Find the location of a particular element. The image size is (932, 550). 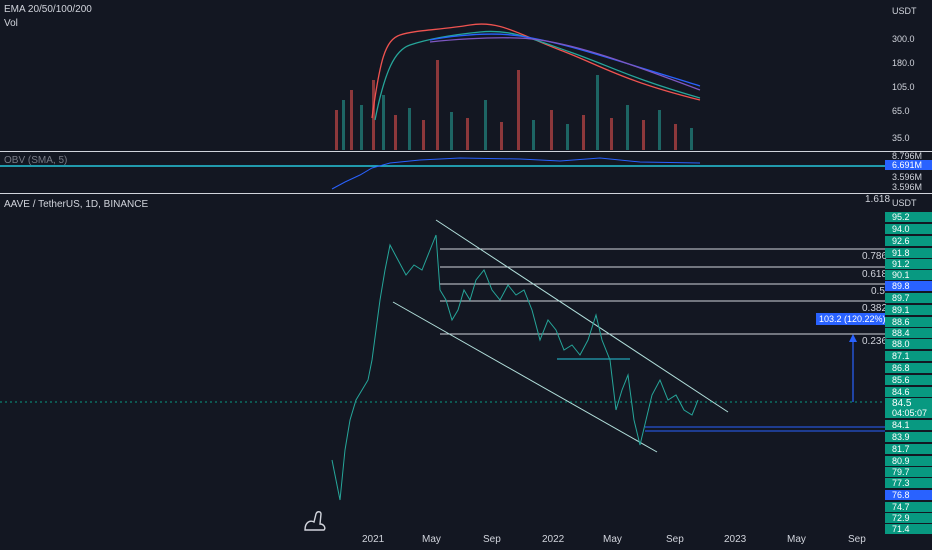

time-label: 2021 is located at coordinates (373, 539).